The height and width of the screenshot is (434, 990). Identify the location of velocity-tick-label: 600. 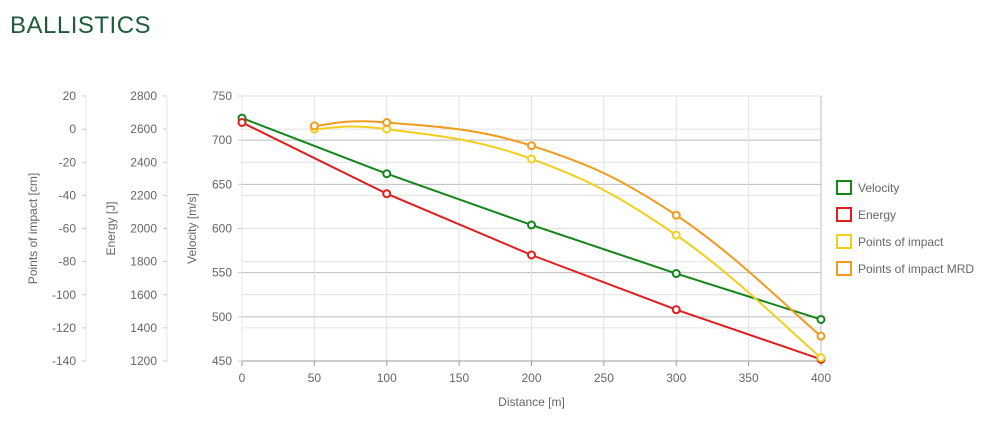
(222, 229).